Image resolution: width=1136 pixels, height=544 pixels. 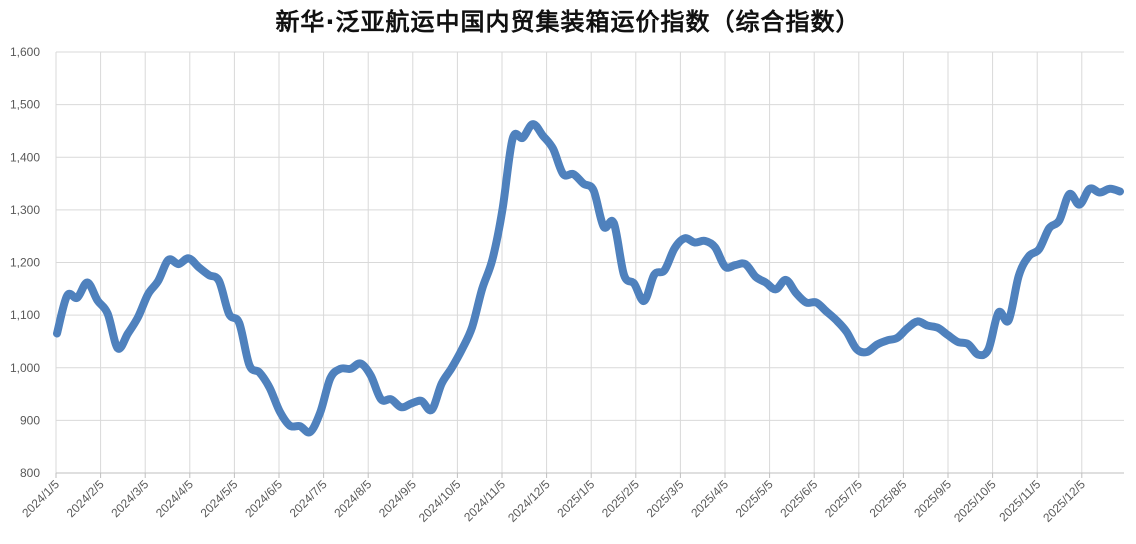 What do you see at coordinates (484, 500) in the screenshot?
I see `x-tick-label: 2024/11/5` at bounding box center [484, 500].